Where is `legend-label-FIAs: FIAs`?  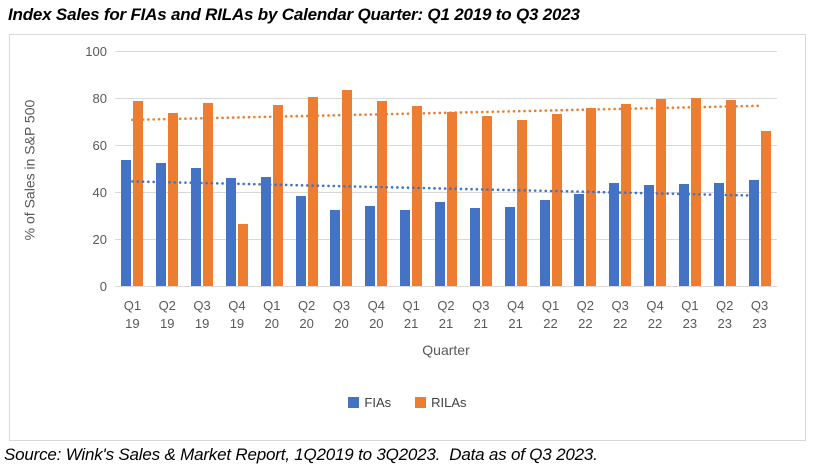
legend-label-FIAs: FIAs is located at coordinates (378, 402).